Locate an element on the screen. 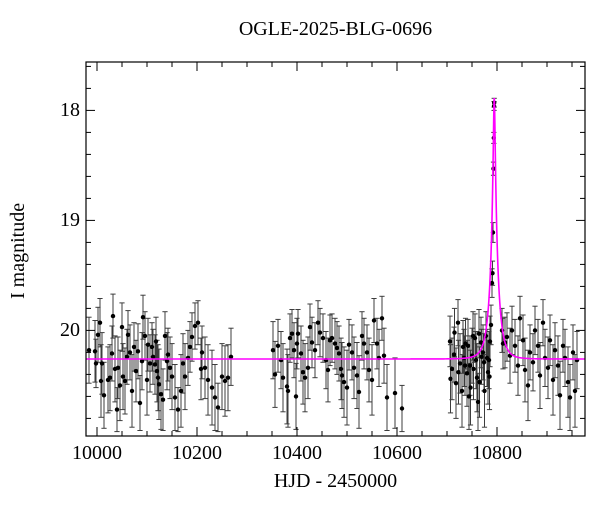  chart-title: OGLE-2025-BLG-0696 is located at coordinates (335, 29).